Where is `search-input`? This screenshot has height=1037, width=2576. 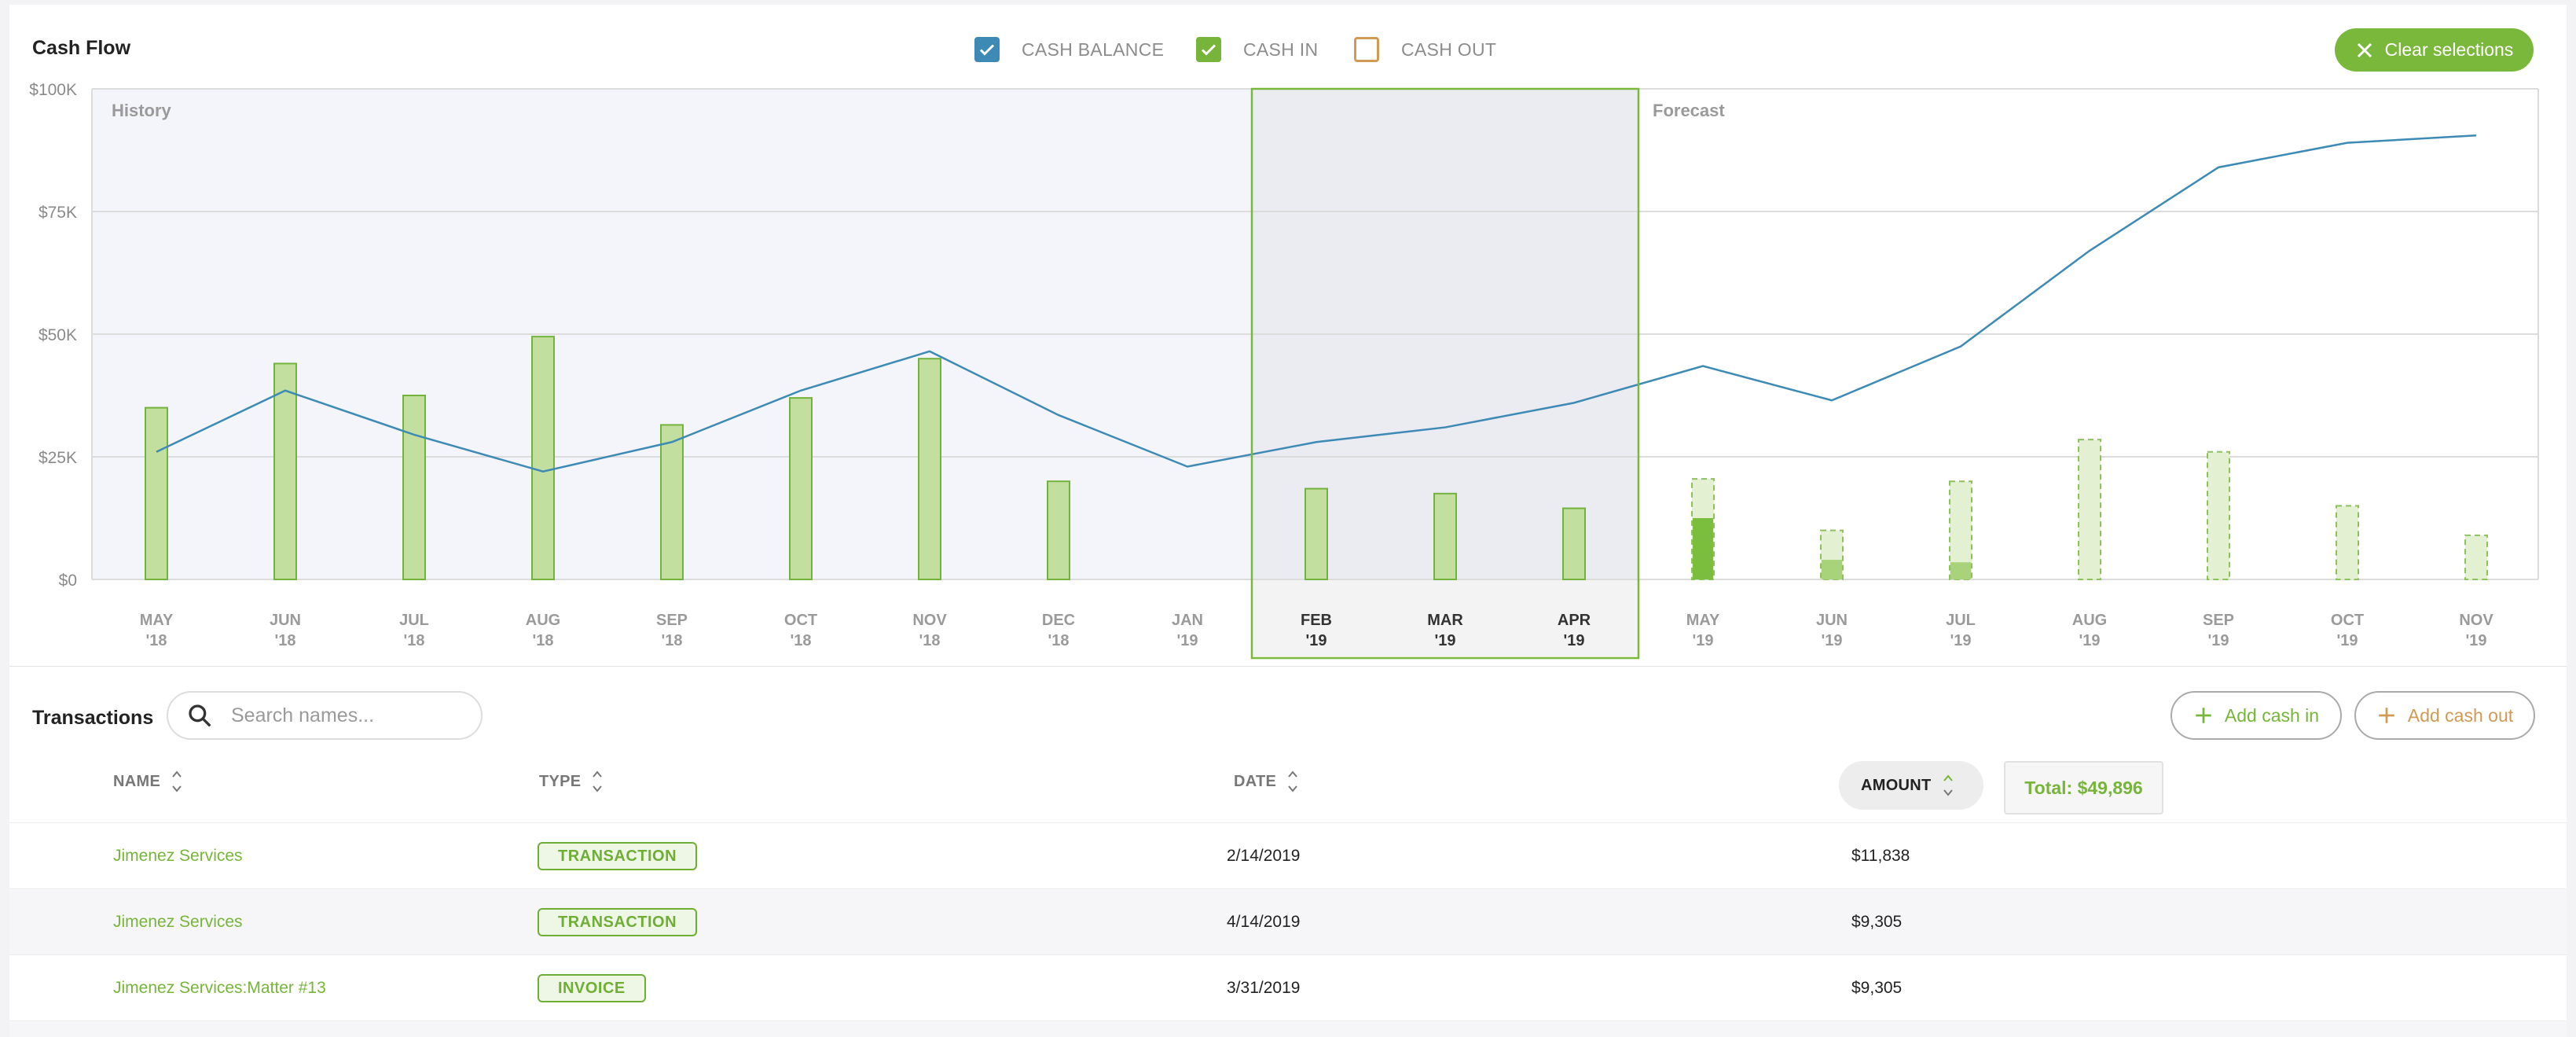 search-input is located at coordinates (349, 715).